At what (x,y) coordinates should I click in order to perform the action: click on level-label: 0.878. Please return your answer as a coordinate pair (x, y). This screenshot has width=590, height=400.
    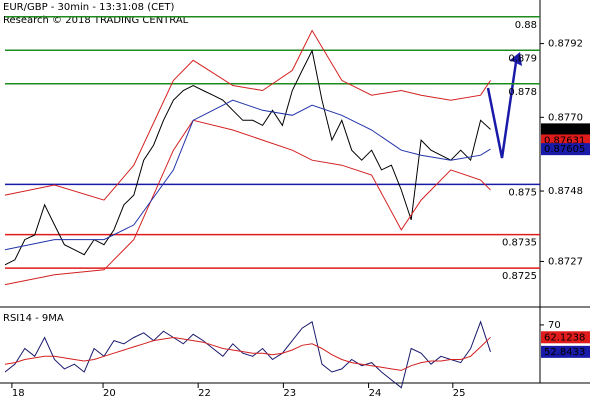
    Looking at the image, I should click on (522, 92).